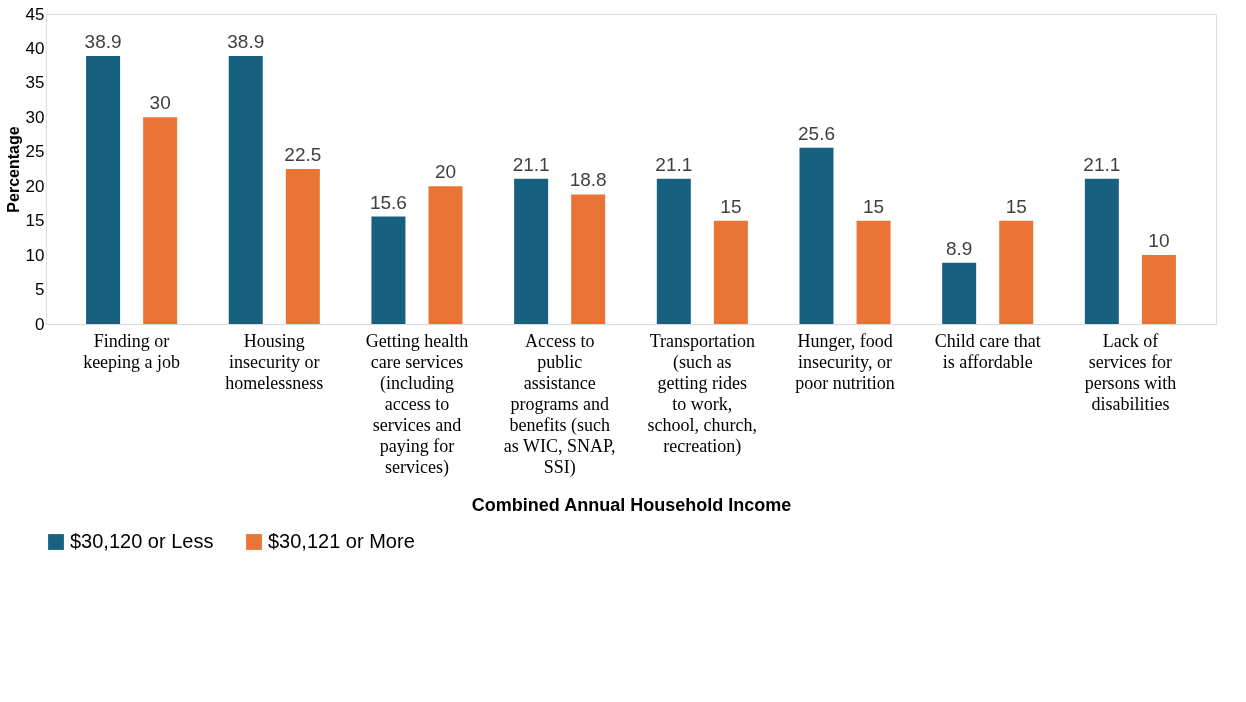 This screenshot has width=1246, height=702. Describe the element at coordinates (588, 180) in the screenshot. I see `data-label: 18.8` at that location.